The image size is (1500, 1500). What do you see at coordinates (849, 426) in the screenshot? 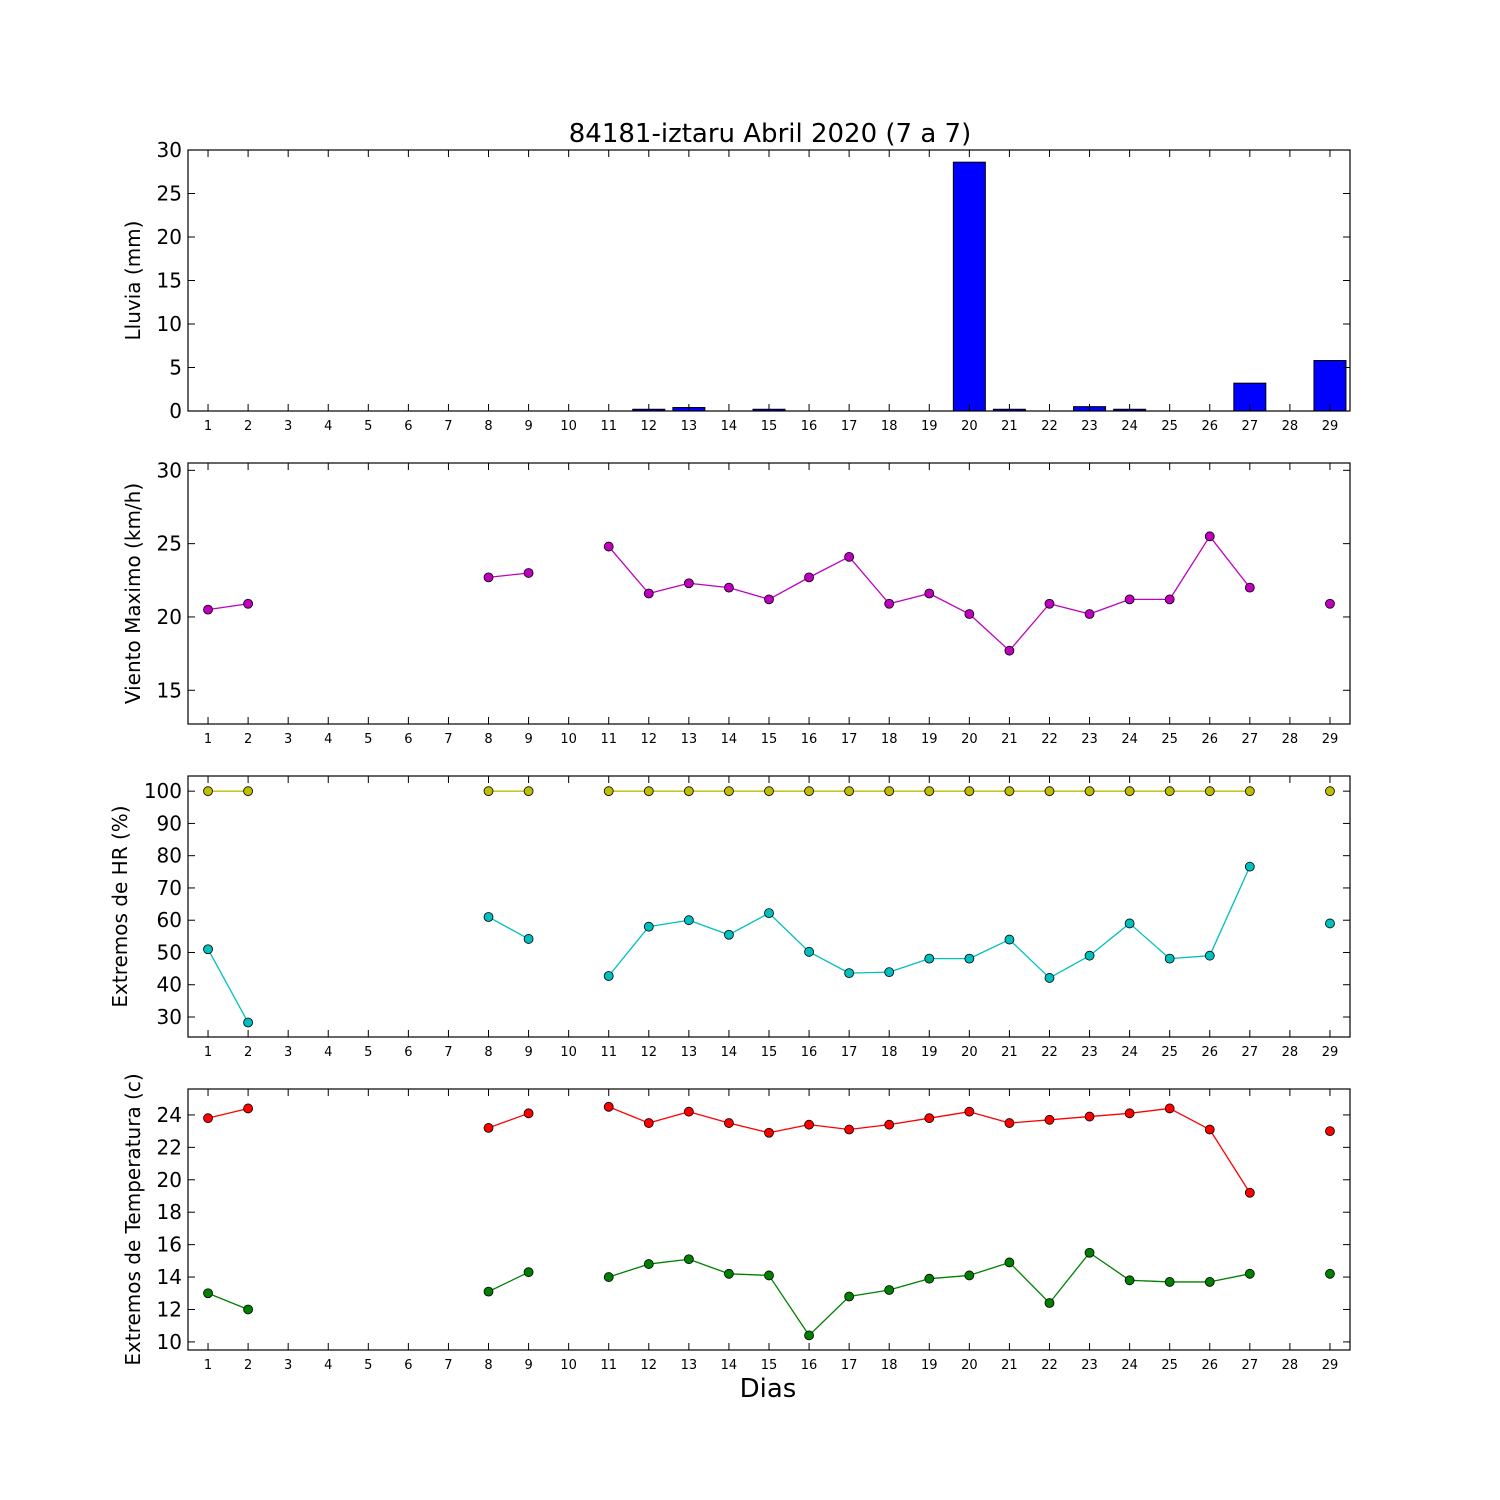
I see `rain-xtick-label: 17` at bounding box center [849, 426].